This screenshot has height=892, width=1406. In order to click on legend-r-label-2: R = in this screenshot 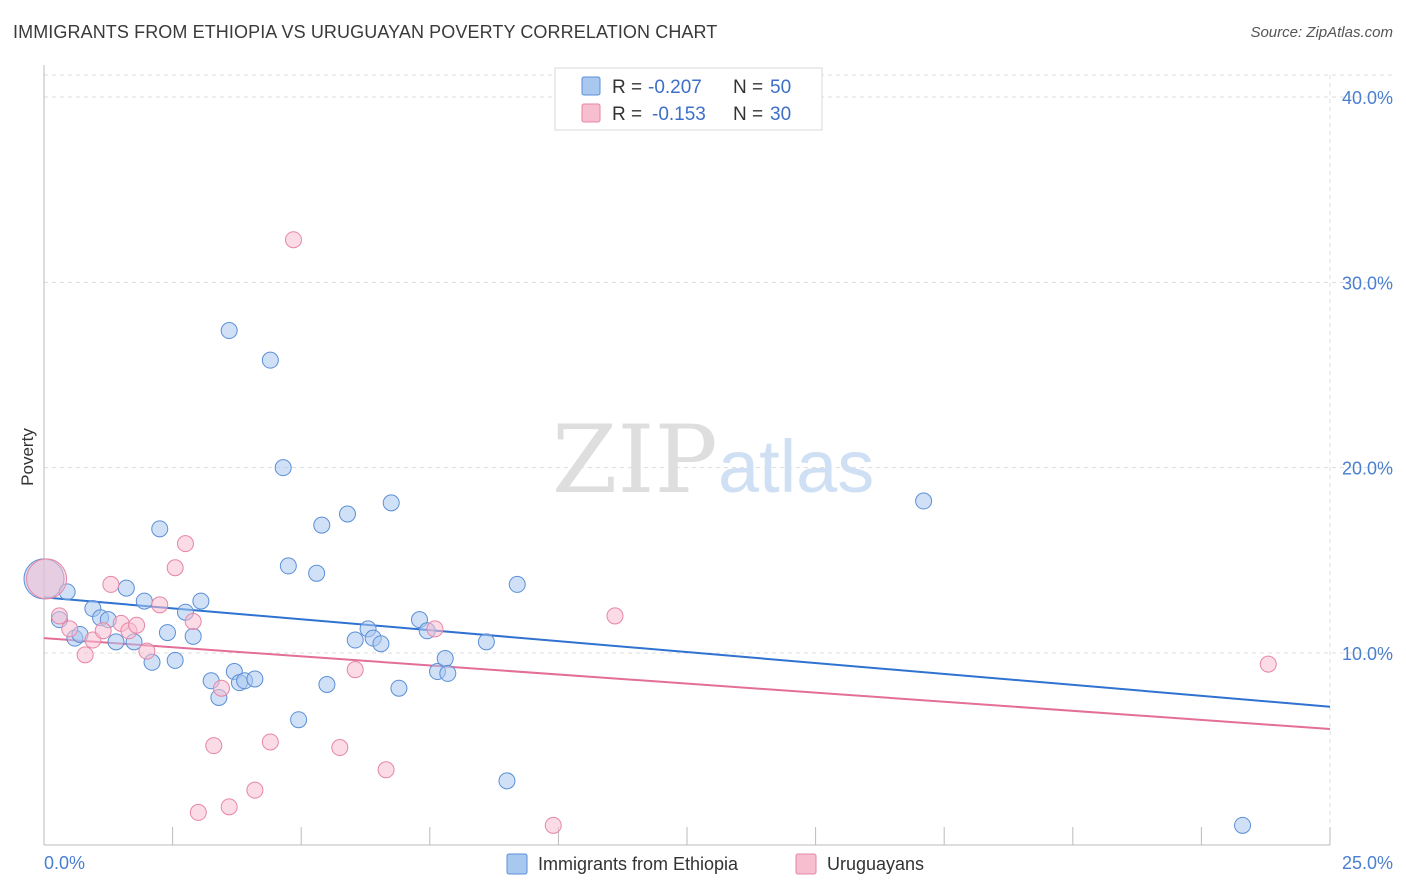, I will do `click(627, 114)`.